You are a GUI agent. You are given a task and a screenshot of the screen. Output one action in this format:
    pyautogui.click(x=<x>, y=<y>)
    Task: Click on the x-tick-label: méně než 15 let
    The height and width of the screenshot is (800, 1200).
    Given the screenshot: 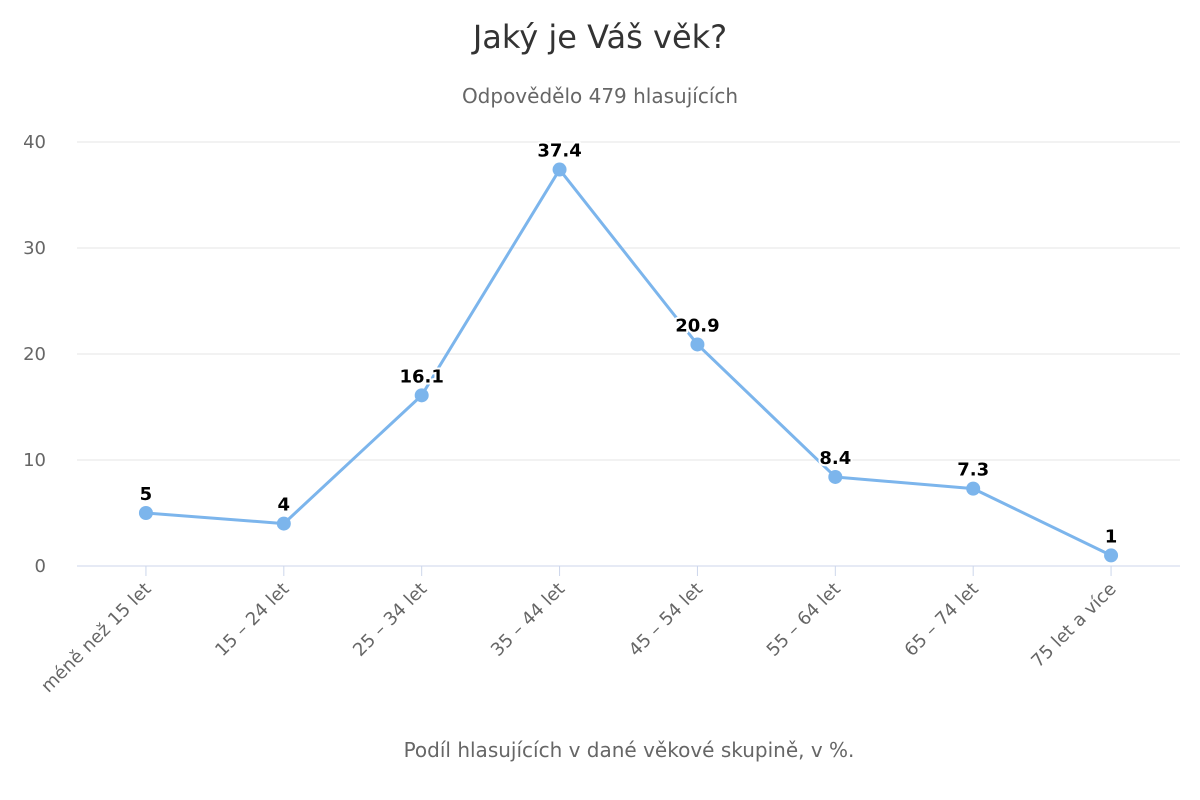 What is the action you would take?
    pyautogui.click(x=96, y=638)
    